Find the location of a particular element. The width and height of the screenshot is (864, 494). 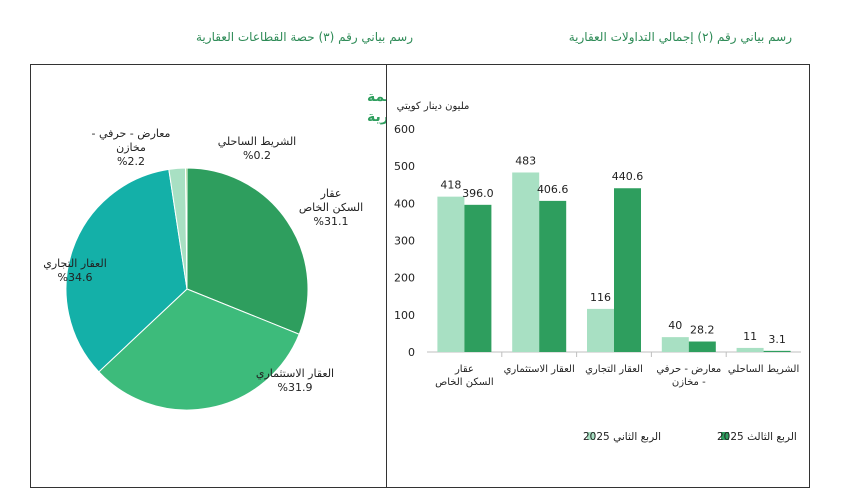

pie-label: السكن الخاص is located at coordinates (331, 207).